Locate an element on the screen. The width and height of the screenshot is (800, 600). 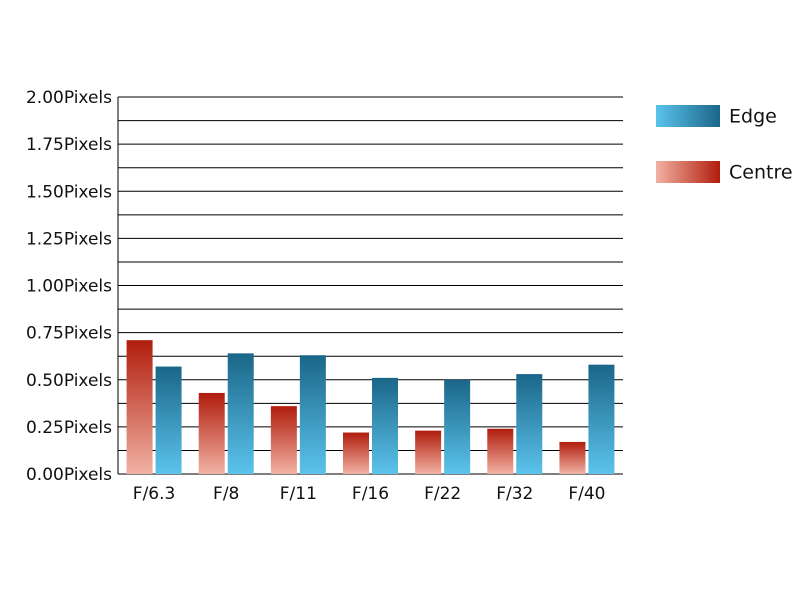
y-tick-label: 0.25Pixels is located at coordinates (69, 428).